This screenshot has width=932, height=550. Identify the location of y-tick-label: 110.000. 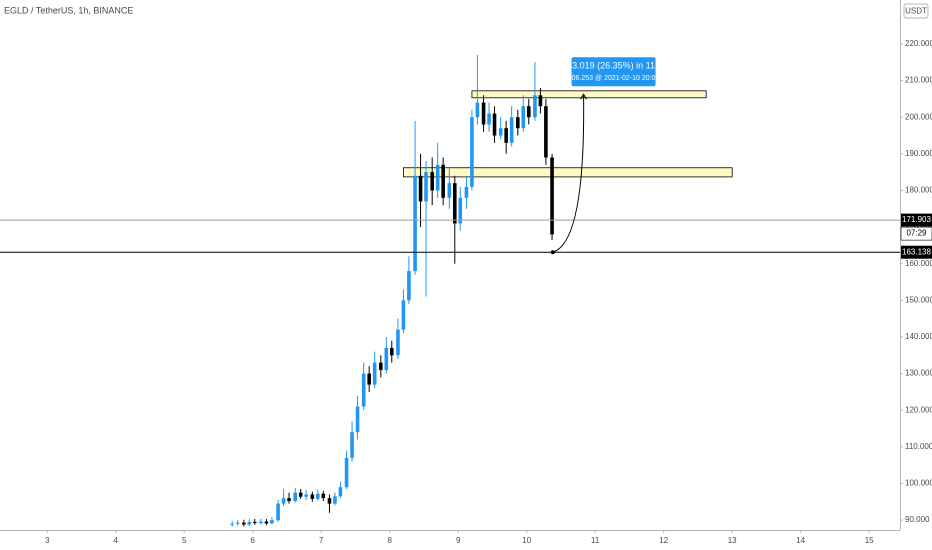
(918, 446).